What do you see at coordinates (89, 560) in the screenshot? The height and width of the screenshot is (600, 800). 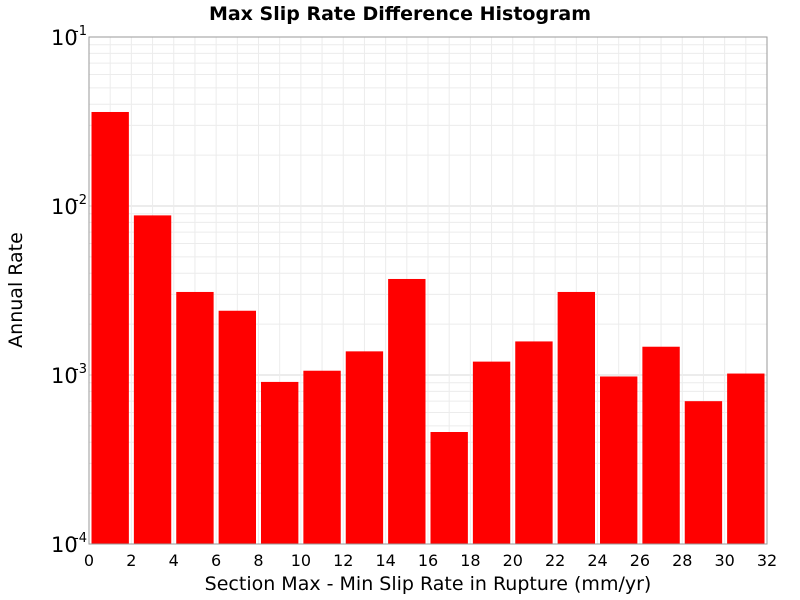 I see `x-tick-label: 0` at bounding box center [89, 560].